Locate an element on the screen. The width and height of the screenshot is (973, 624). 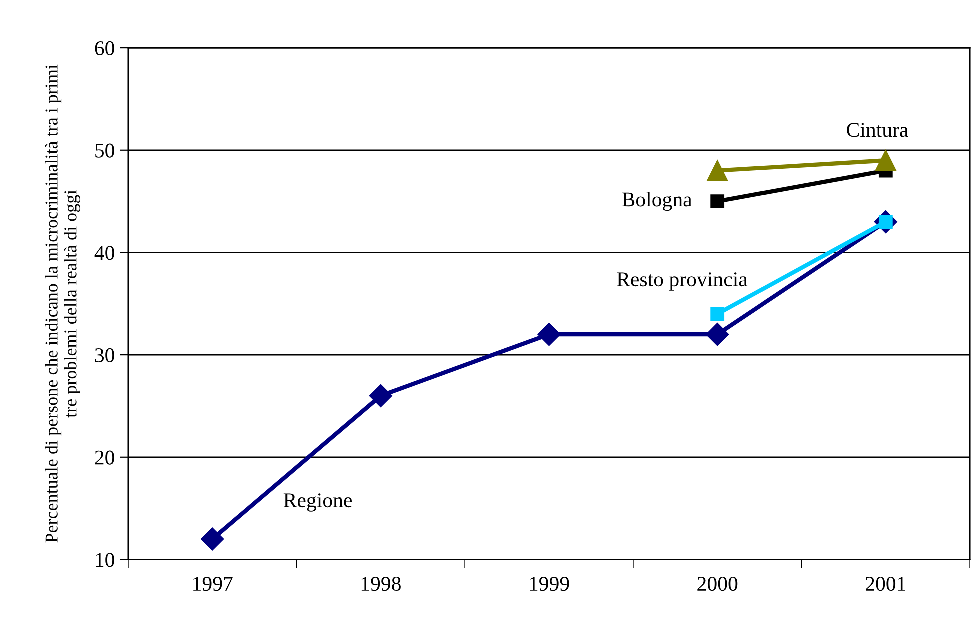
y-tick-label: 60 is located at coordinates (104, 48).